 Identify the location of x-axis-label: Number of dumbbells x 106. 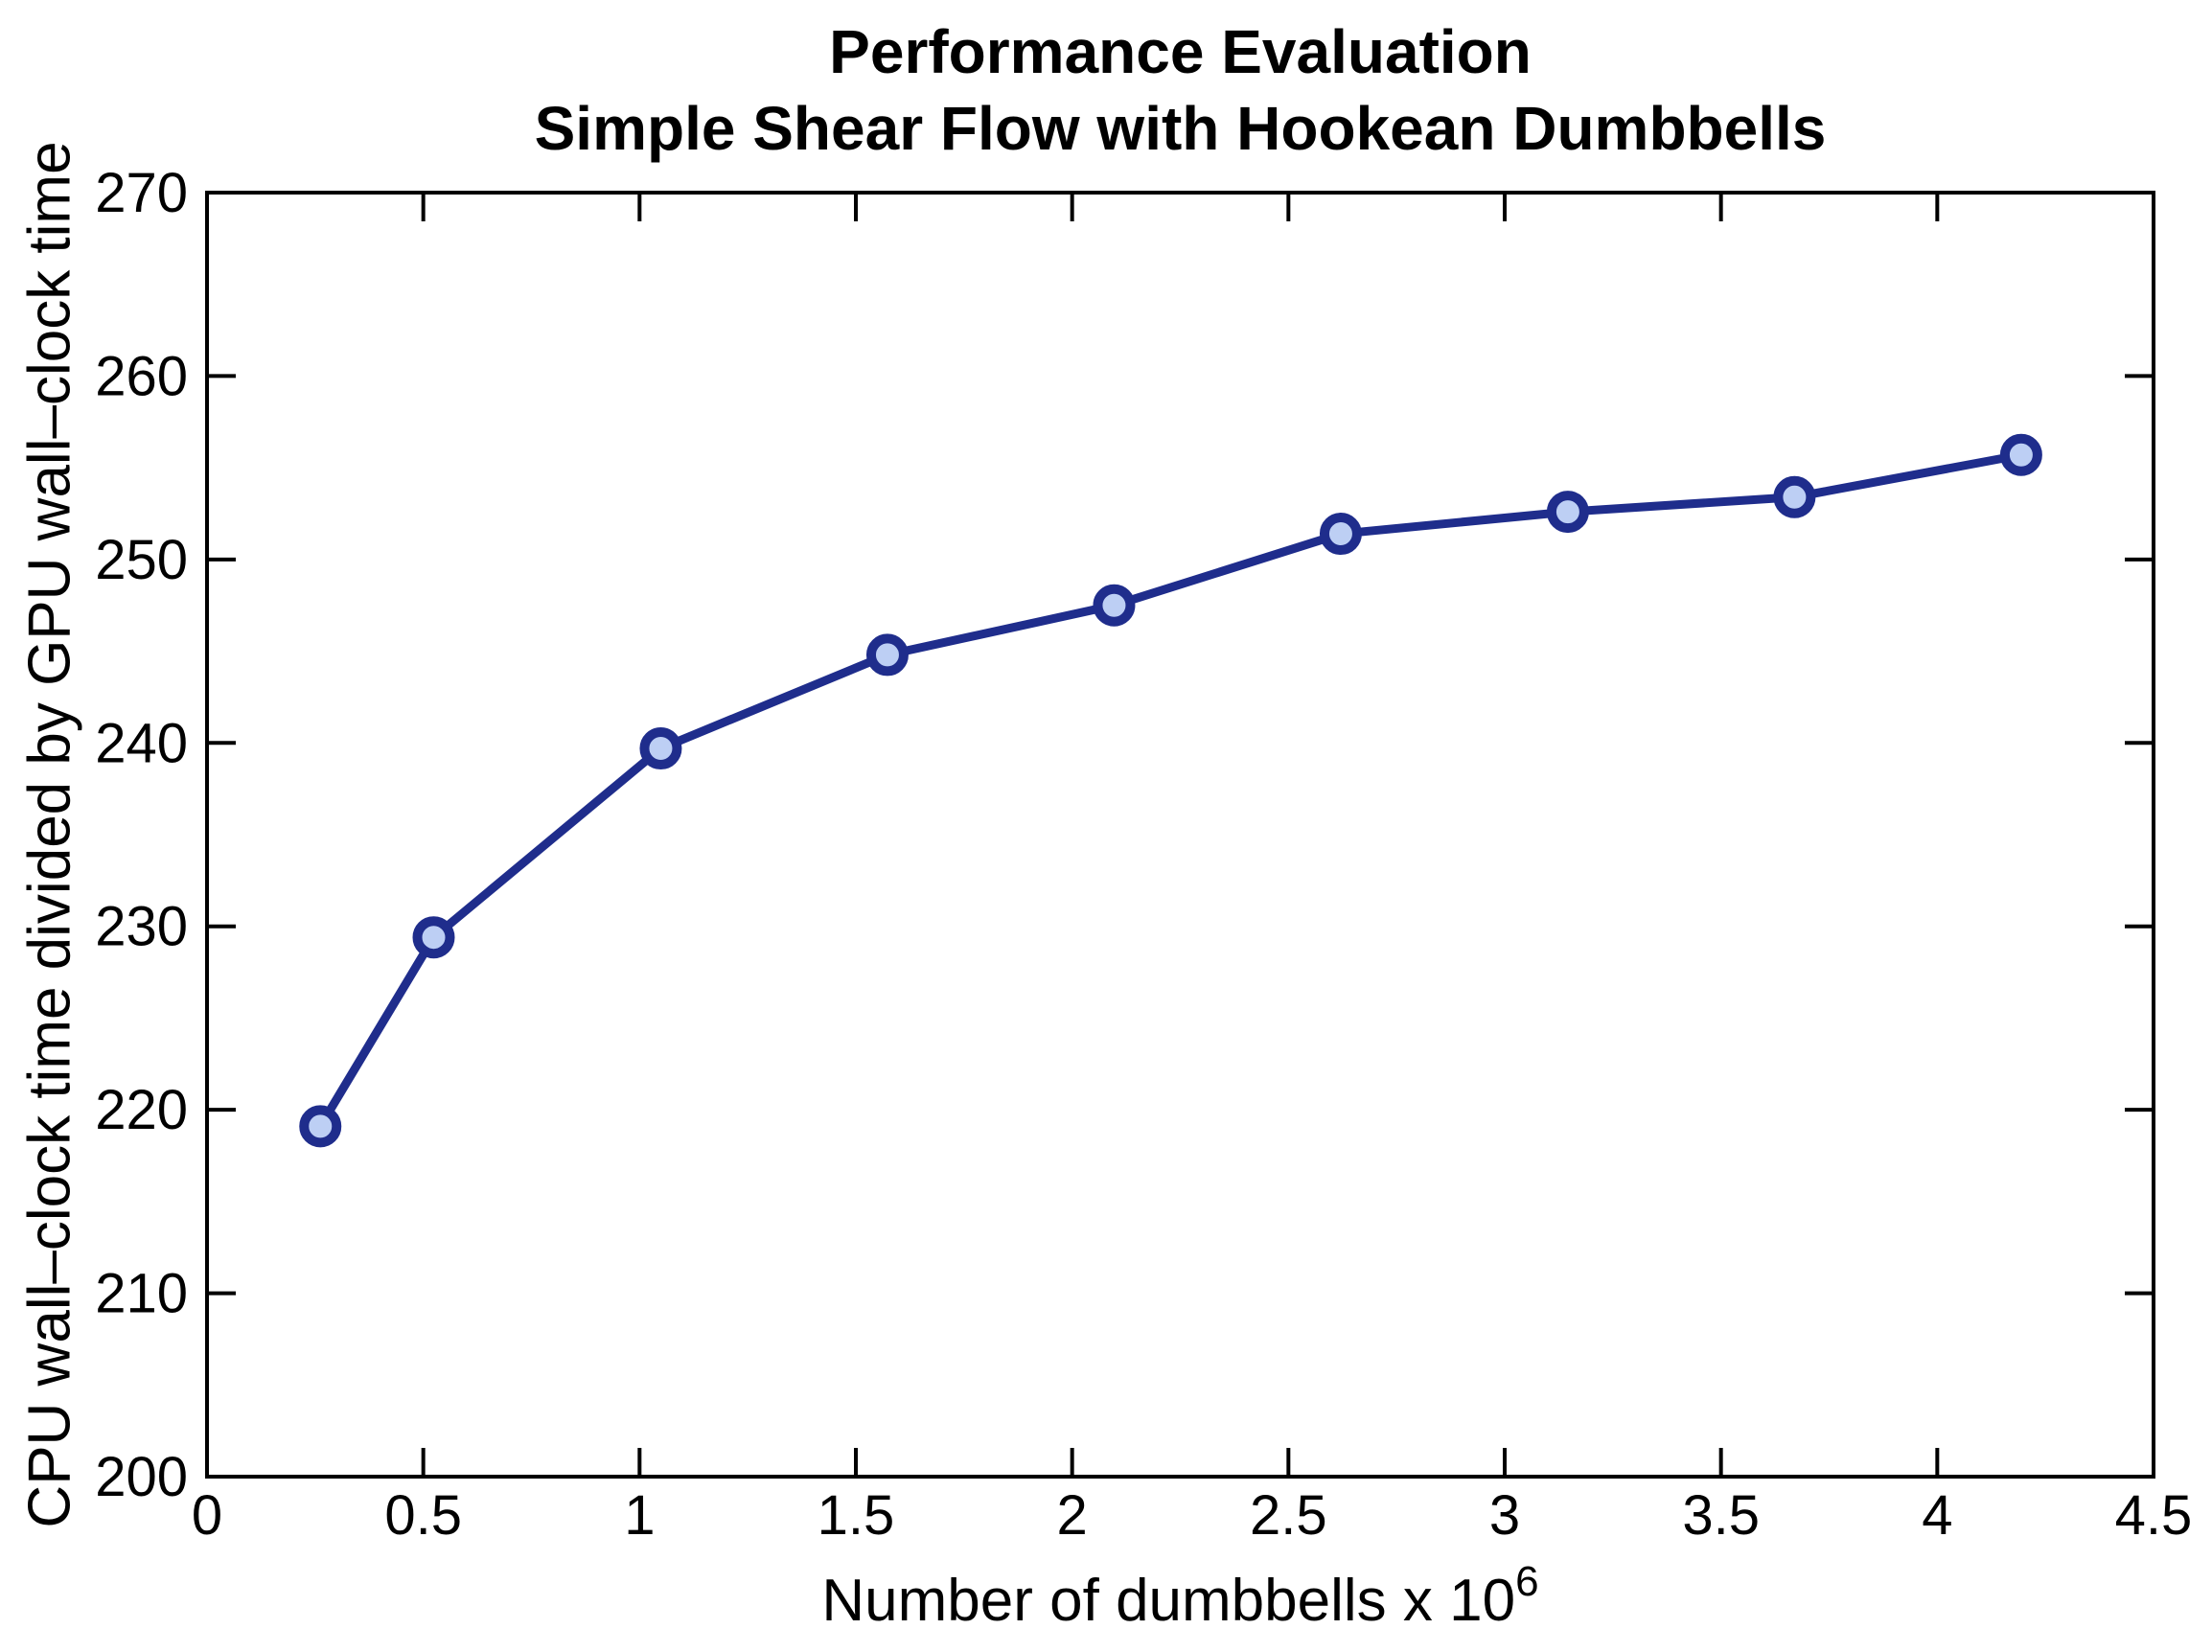
(1180, 1596).